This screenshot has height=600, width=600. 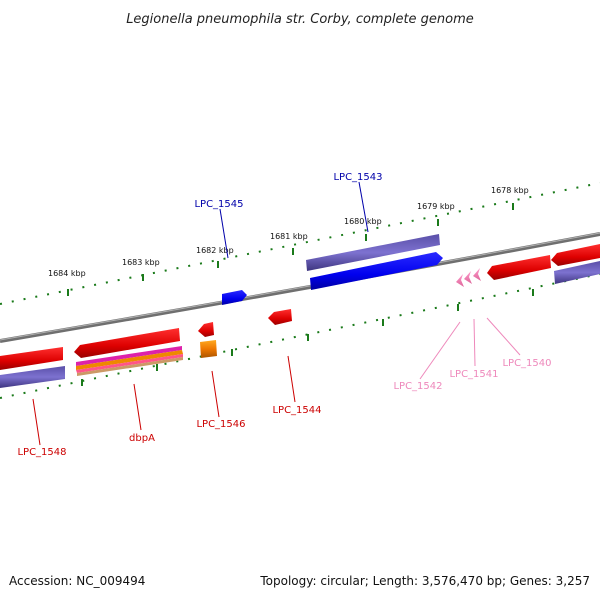 I want to click on ruler-label-1682: 1682 kbp, so click(x=215, y=250).